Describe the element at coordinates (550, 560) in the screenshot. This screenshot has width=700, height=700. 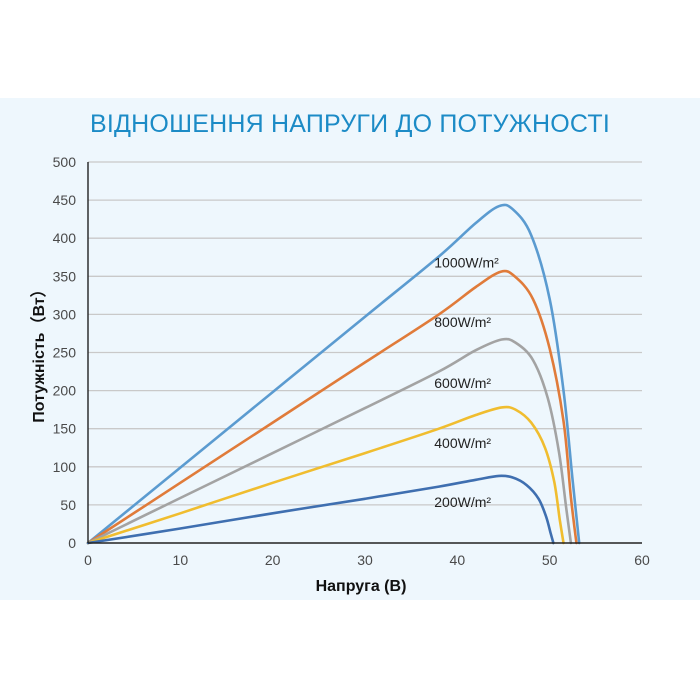
I see `x-tick-label: 50` at that location.